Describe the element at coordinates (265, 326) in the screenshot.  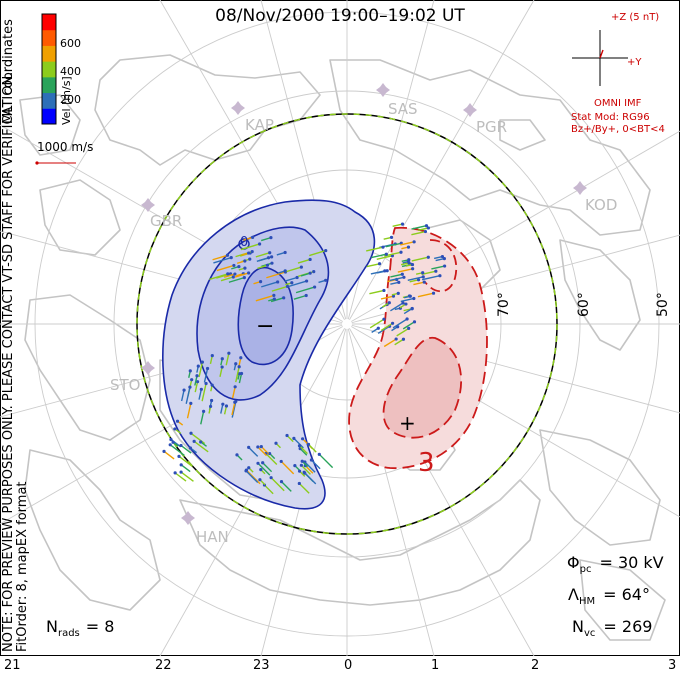
I see `potential-minimum-marker: −` at that location.